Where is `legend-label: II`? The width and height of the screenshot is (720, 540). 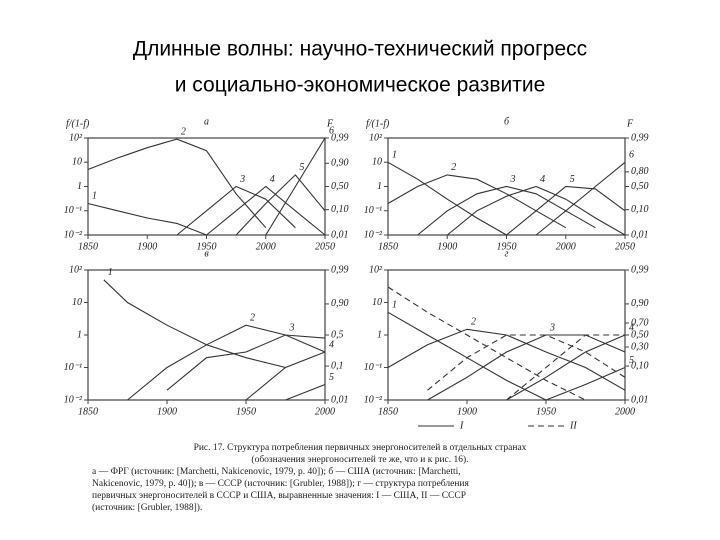
legend-label: II is located at coordinates (573, 425).